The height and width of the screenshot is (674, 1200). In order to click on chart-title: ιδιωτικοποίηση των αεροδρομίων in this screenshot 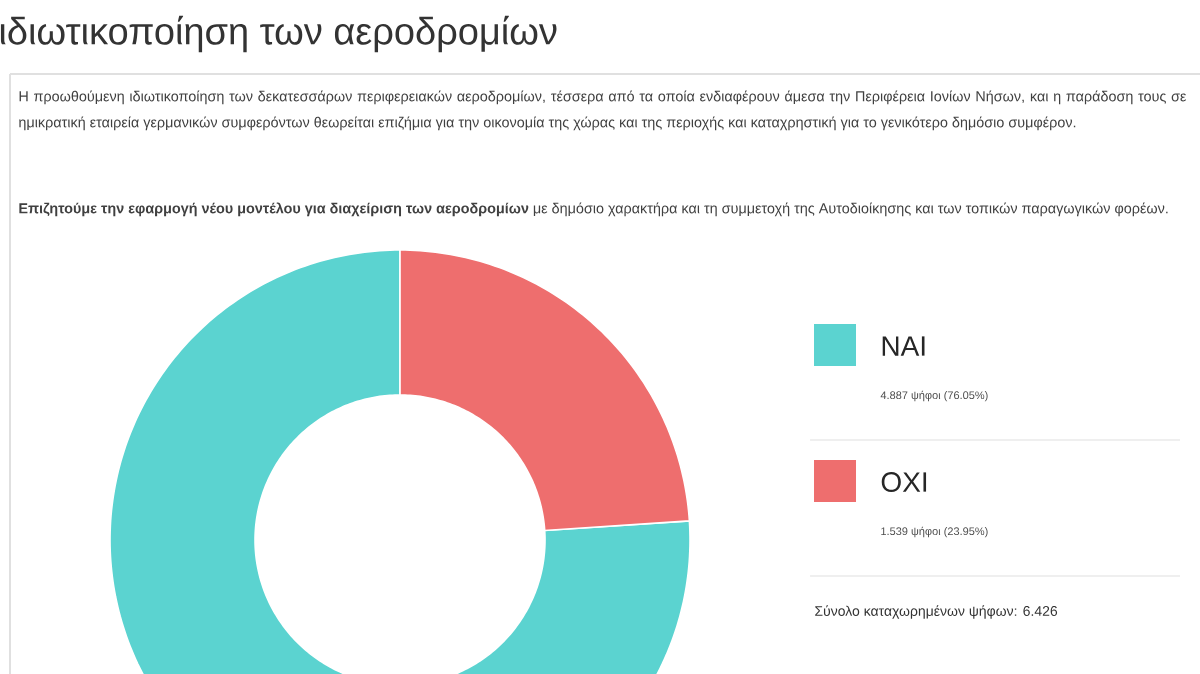, I will do `click(278, 34)`.